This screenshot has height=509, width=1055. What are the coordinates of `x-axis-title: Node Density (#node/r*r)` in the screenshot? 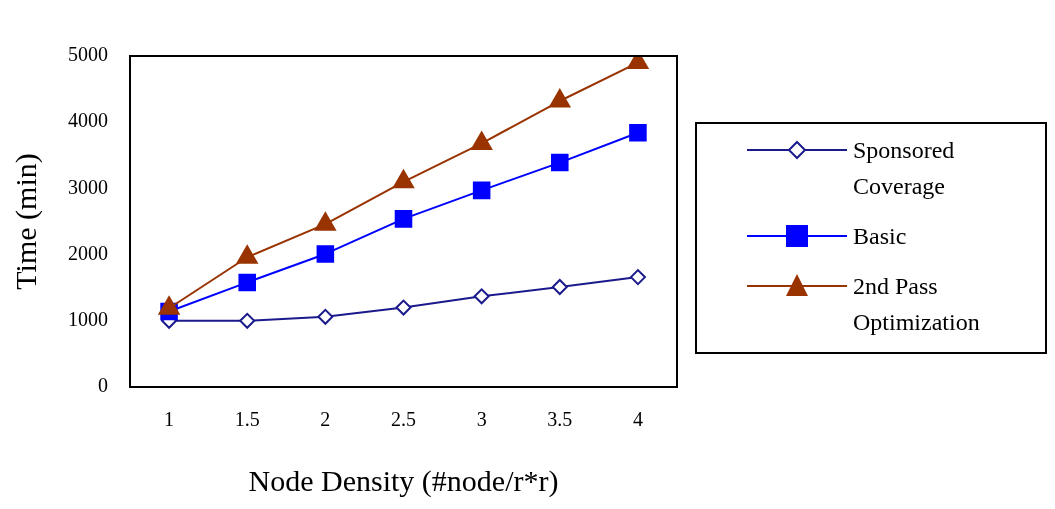 It's located at (403, 480).